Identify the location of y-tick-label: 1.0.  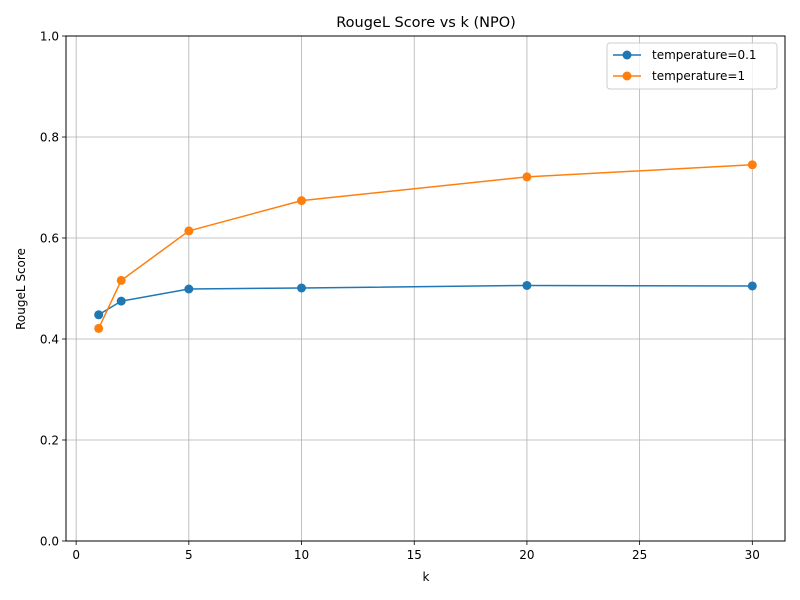
(49, 37).